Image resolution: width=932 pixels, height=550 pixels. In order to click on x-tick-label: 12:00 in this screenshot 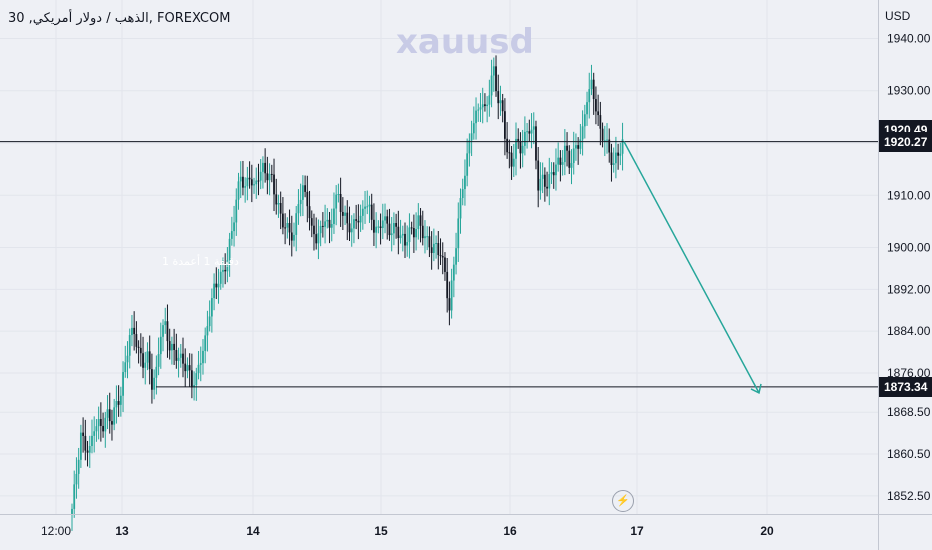, I will do `click(56, 531)`.